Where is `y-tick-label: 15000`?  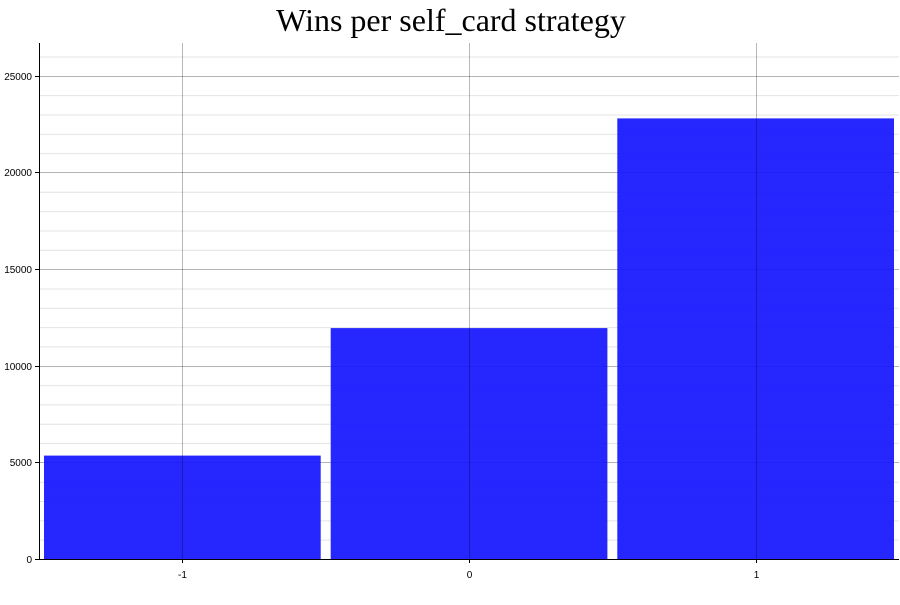 y-tick-label: 15000 is located at coordinates (18, 270).